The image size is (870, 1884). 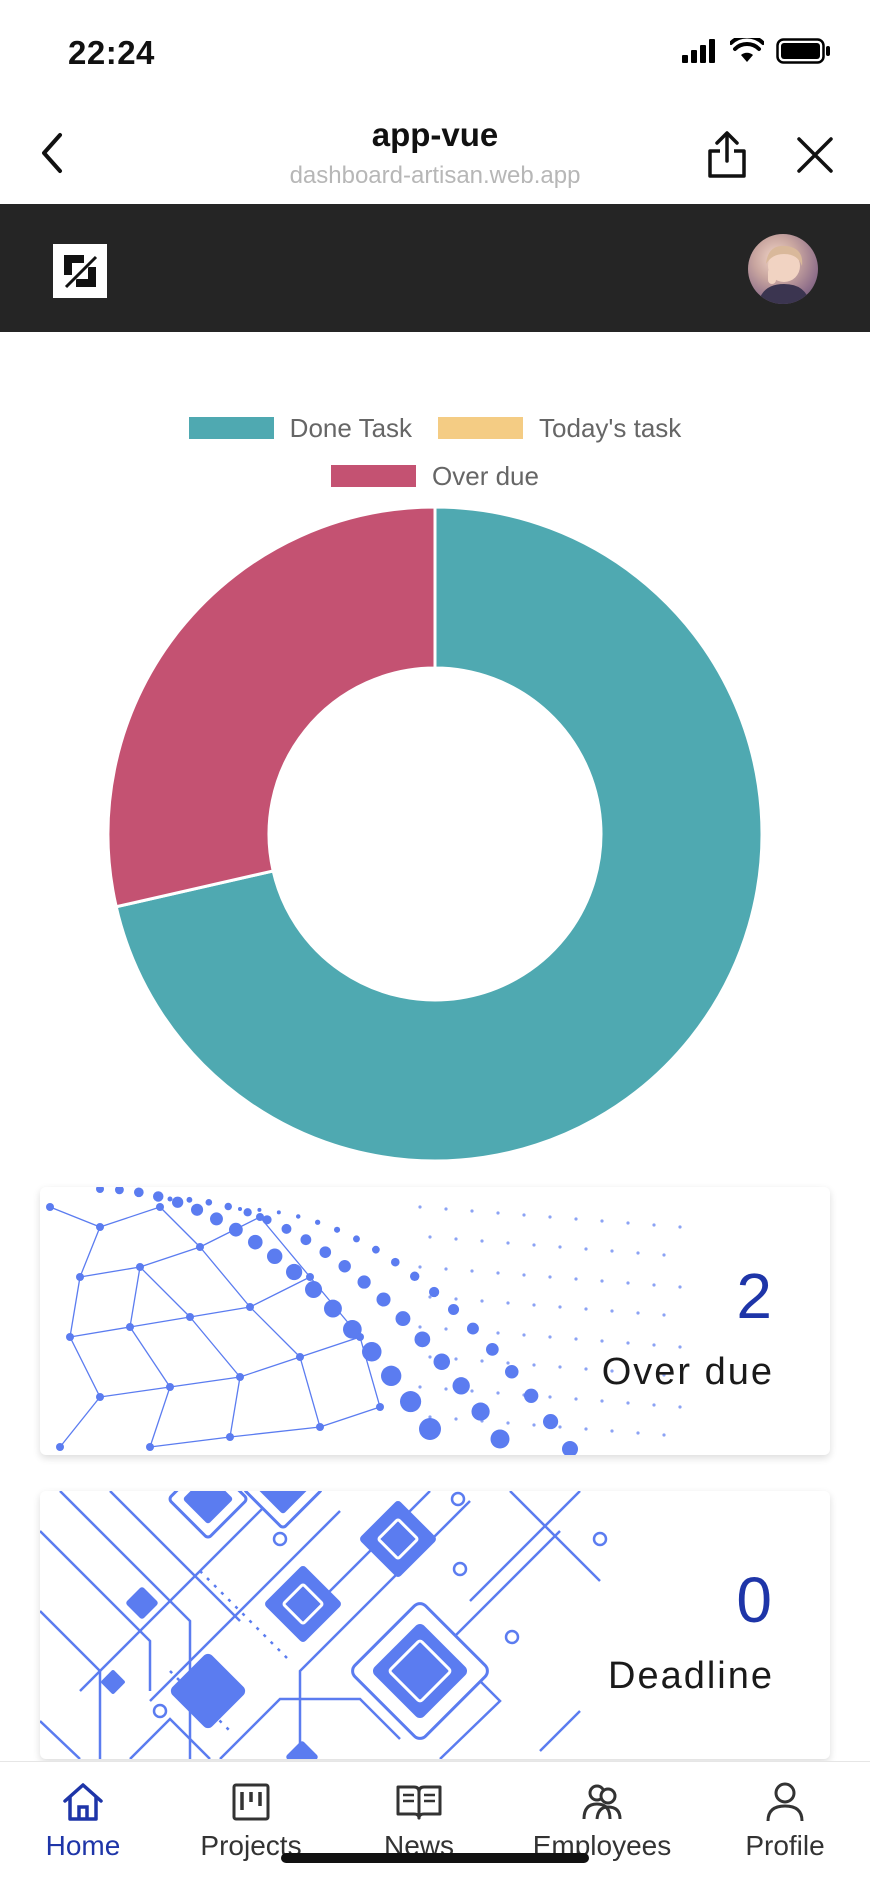 What do you see at coordinates (559, 428) in the screenshot?
I see `legend-item-todays-task: Today's task` at bounding box center [559, 428].